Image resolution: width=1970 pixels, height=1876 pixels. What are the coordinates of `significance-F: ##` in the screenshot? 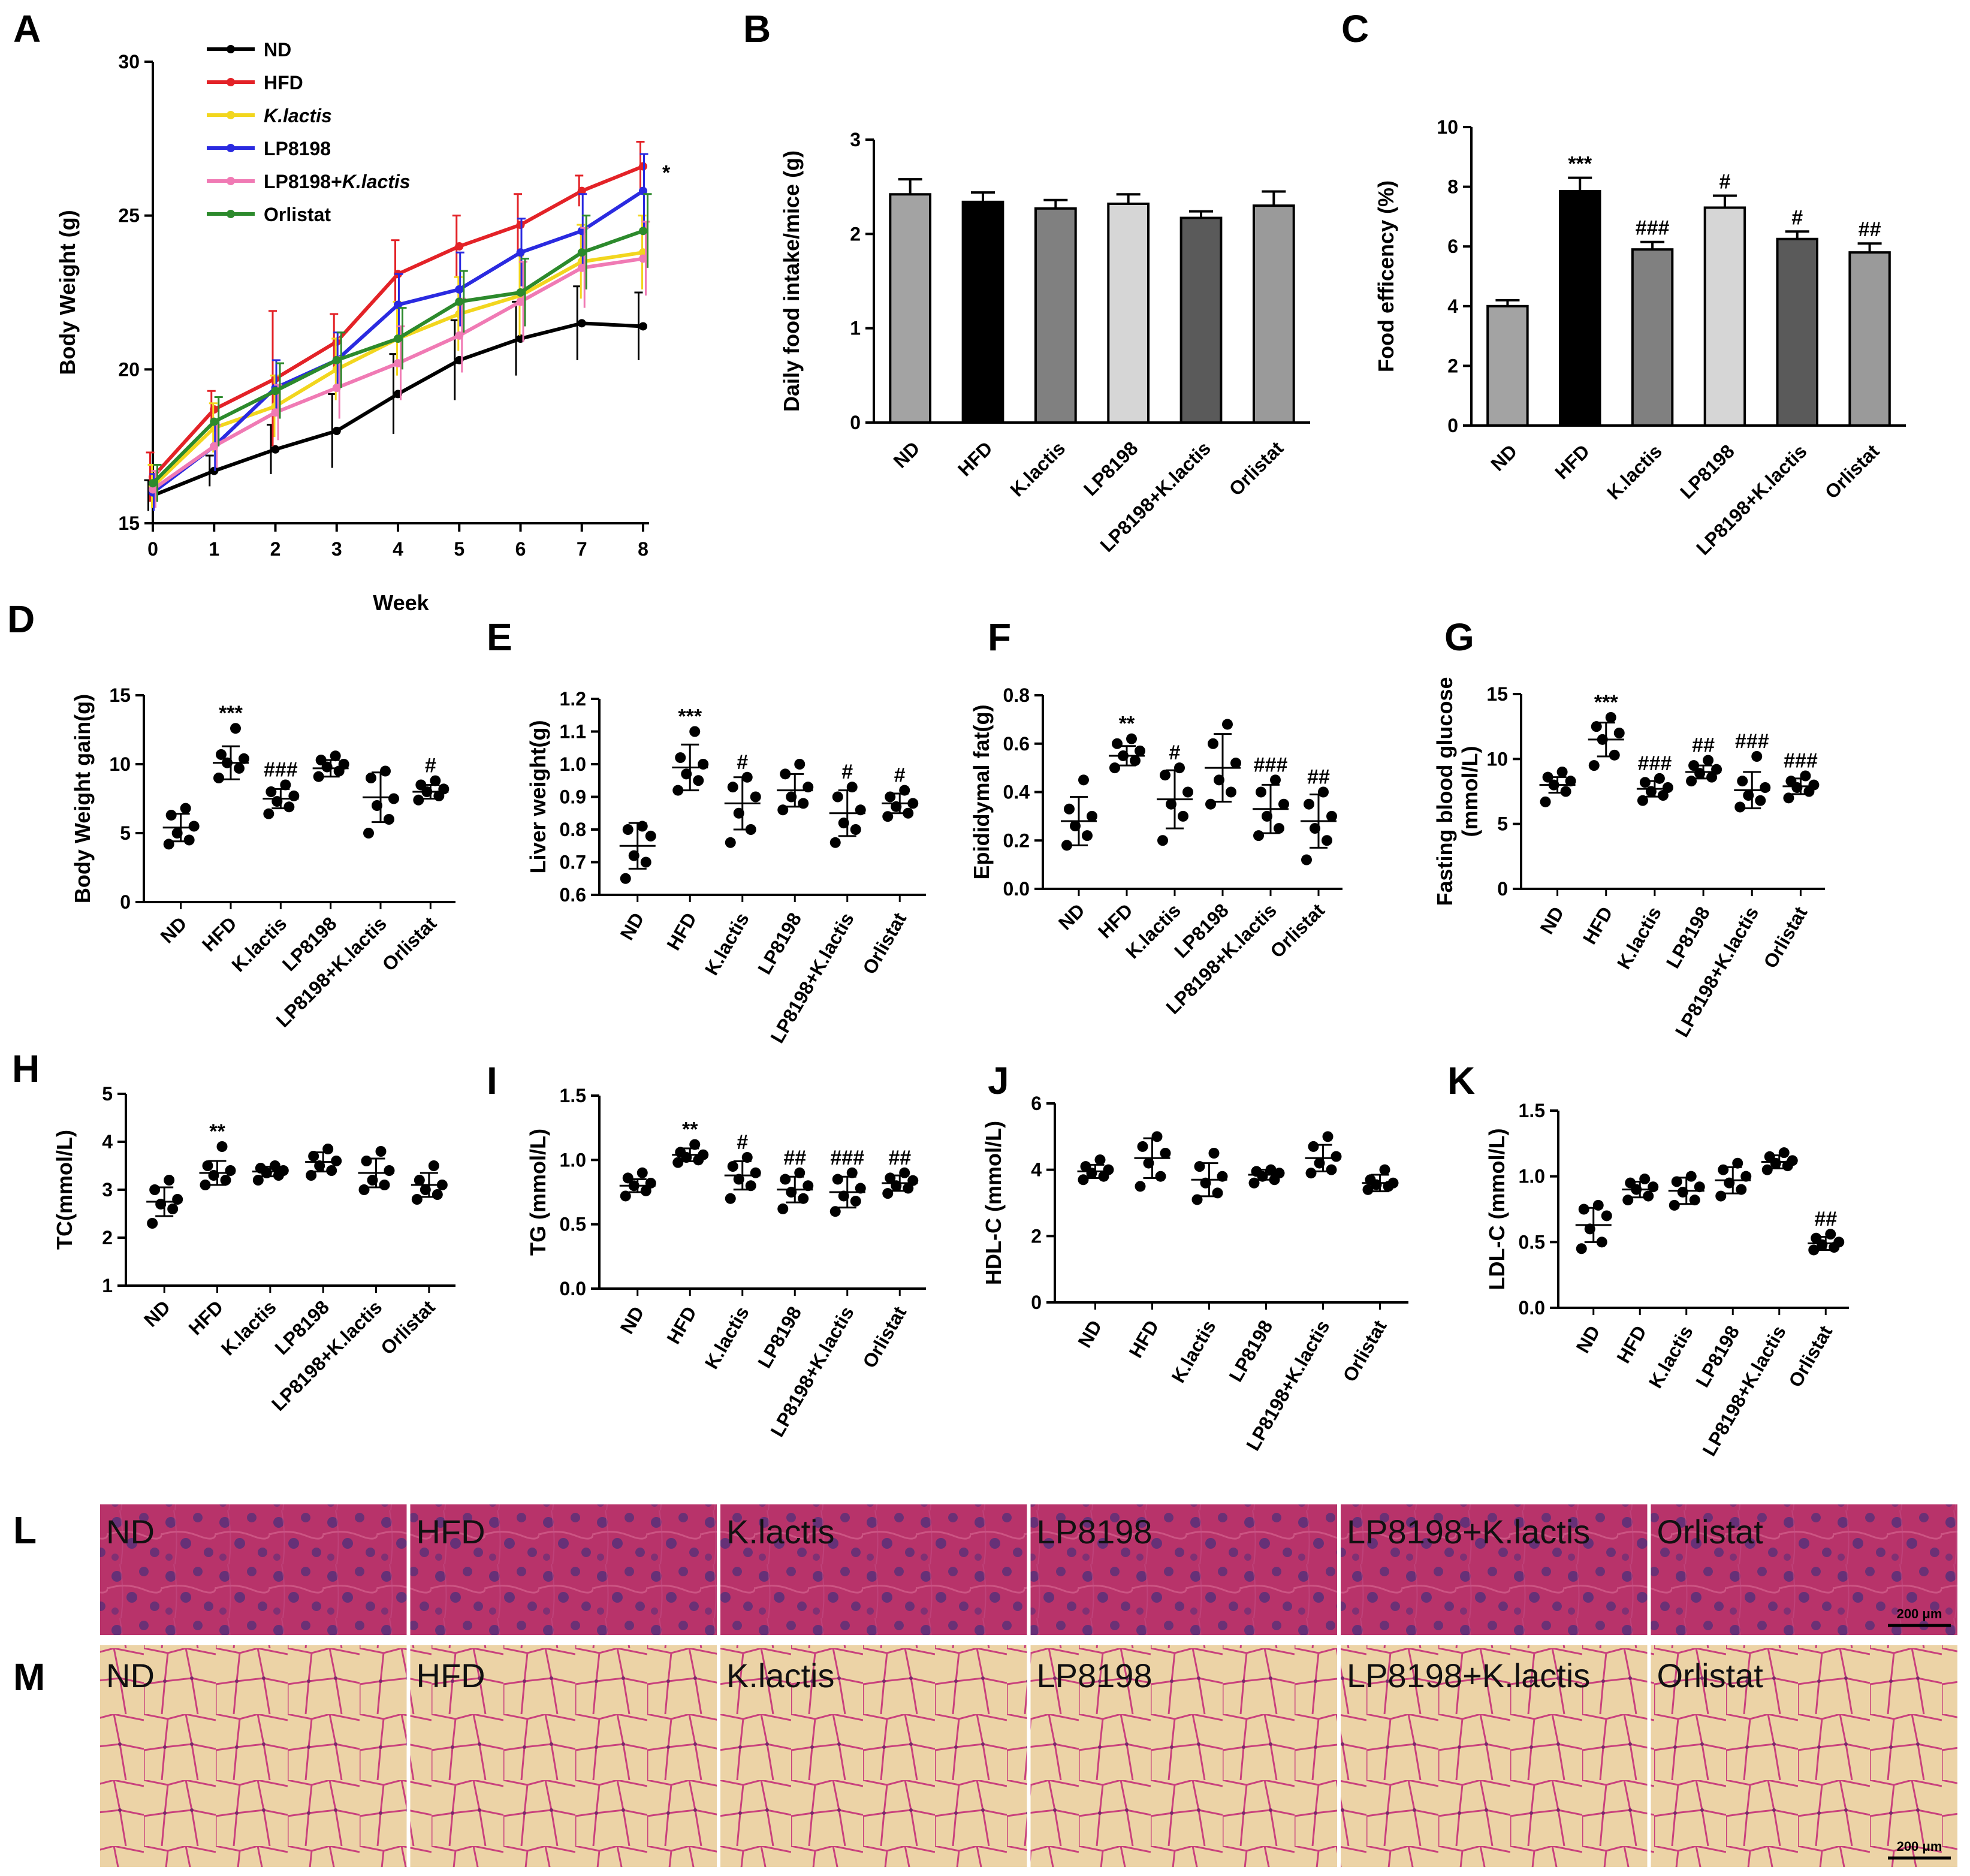 It's located at (1318, 777).